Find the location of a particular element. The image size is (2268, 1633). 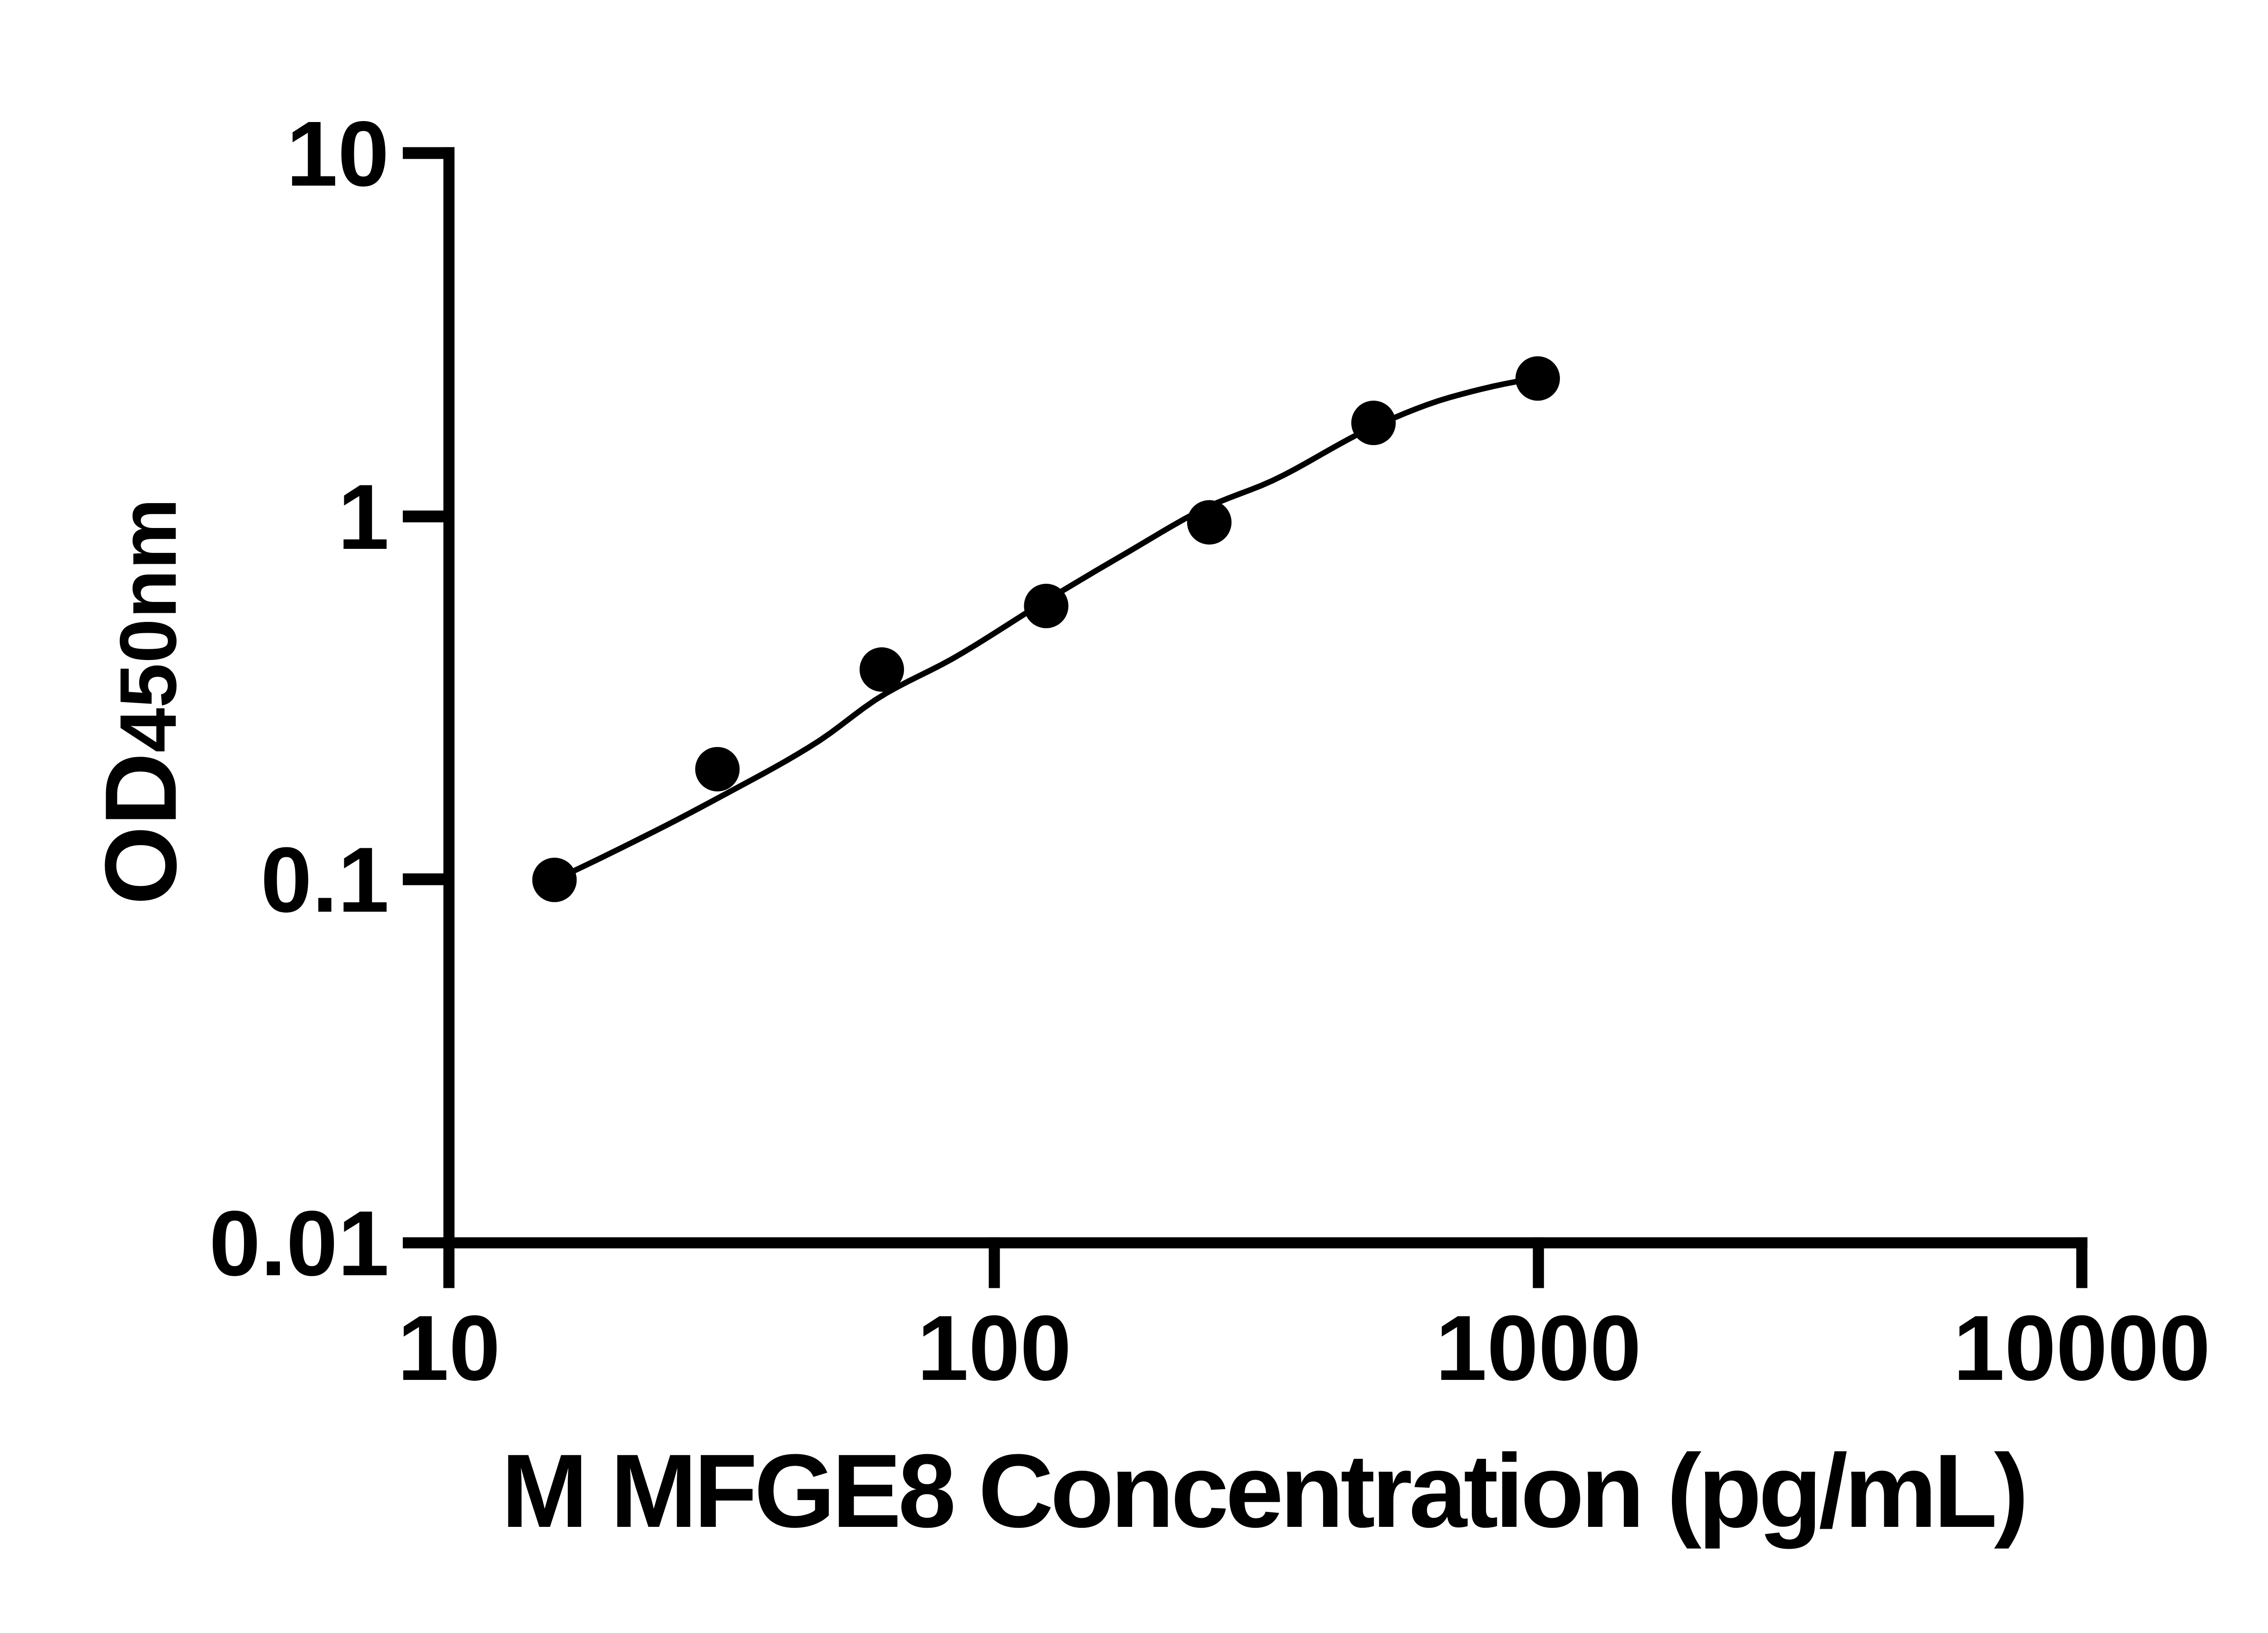

svg-text: 0.01 is located at coordinates (299, 1243).